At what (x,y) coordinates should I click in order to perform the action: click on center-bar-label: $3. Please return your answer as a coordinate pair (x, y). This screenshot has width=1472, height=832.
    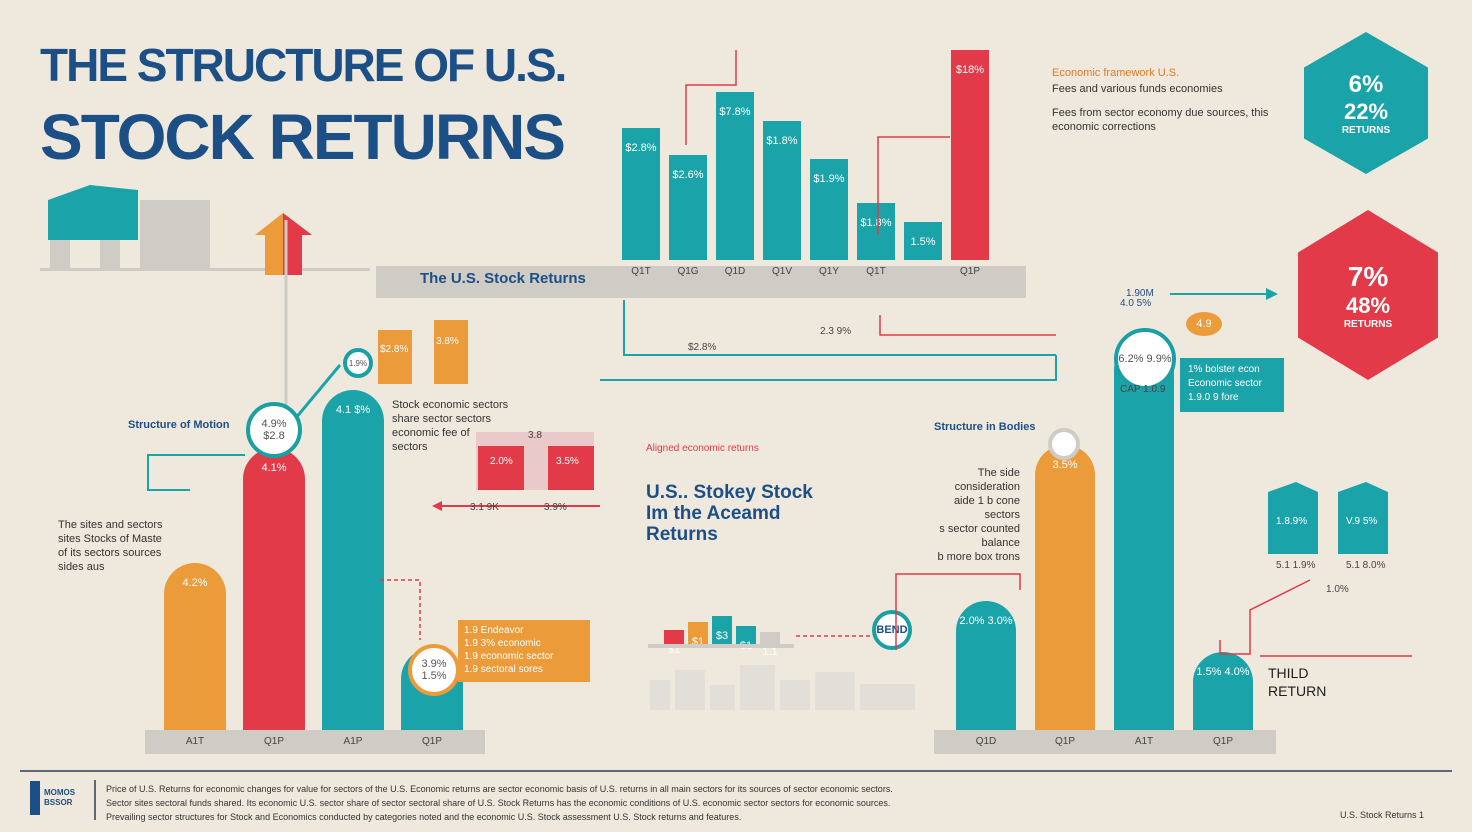
    Looking at the image, I should click on (722, 636).